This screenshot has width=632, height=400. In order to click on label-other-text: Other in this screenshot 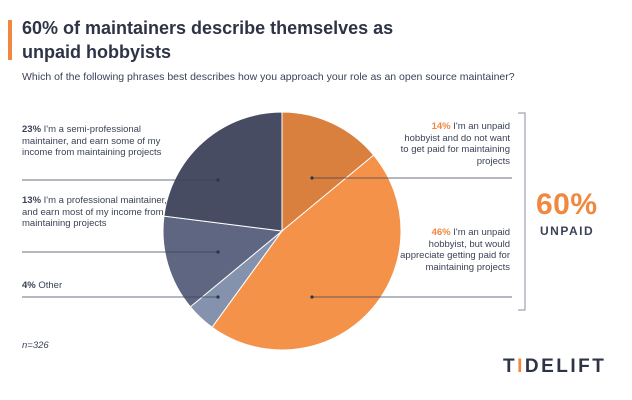, I will do `click(50, 285)`.